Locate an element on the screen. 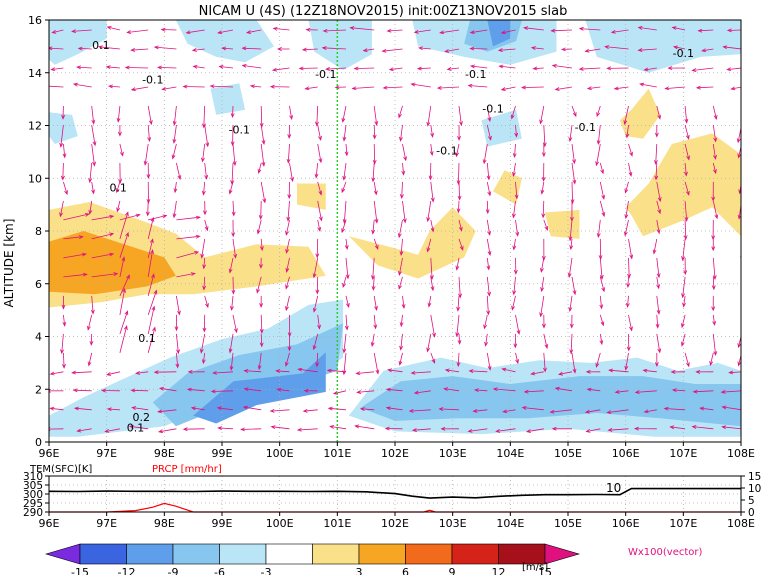 The image size is (767, 575). colorbar-segment is located at coordinates (382, 554).